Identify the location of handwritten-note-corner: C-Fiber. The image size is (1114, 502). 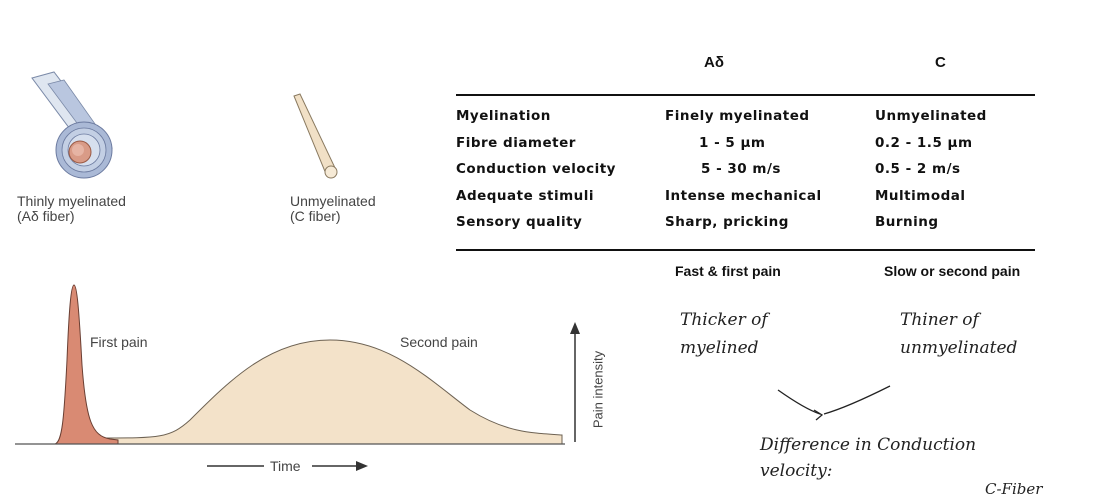
(1014, 489).